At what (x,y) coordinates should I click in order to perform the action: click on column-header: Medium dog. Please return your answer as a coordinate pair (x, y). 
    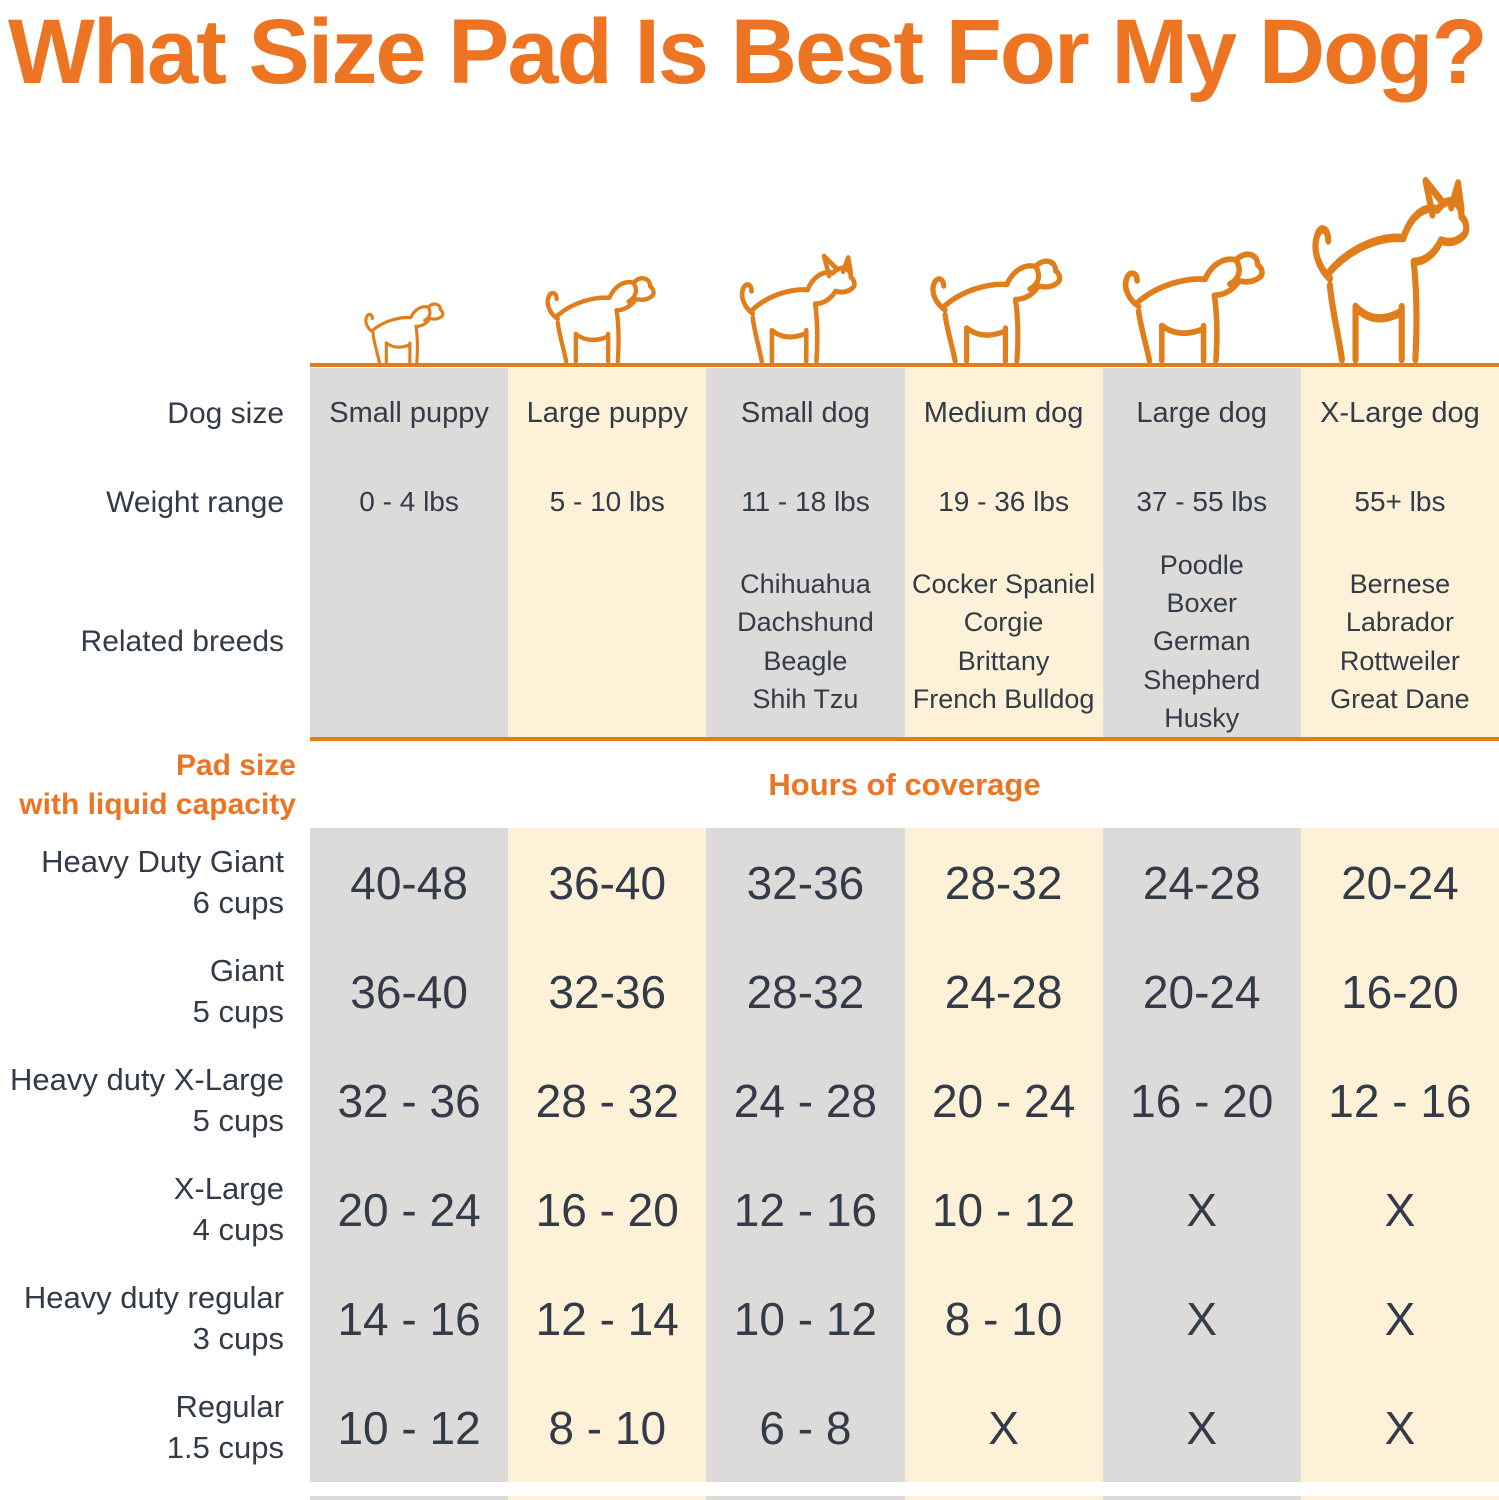
    Looking at the image, I should click on (1003, 413).